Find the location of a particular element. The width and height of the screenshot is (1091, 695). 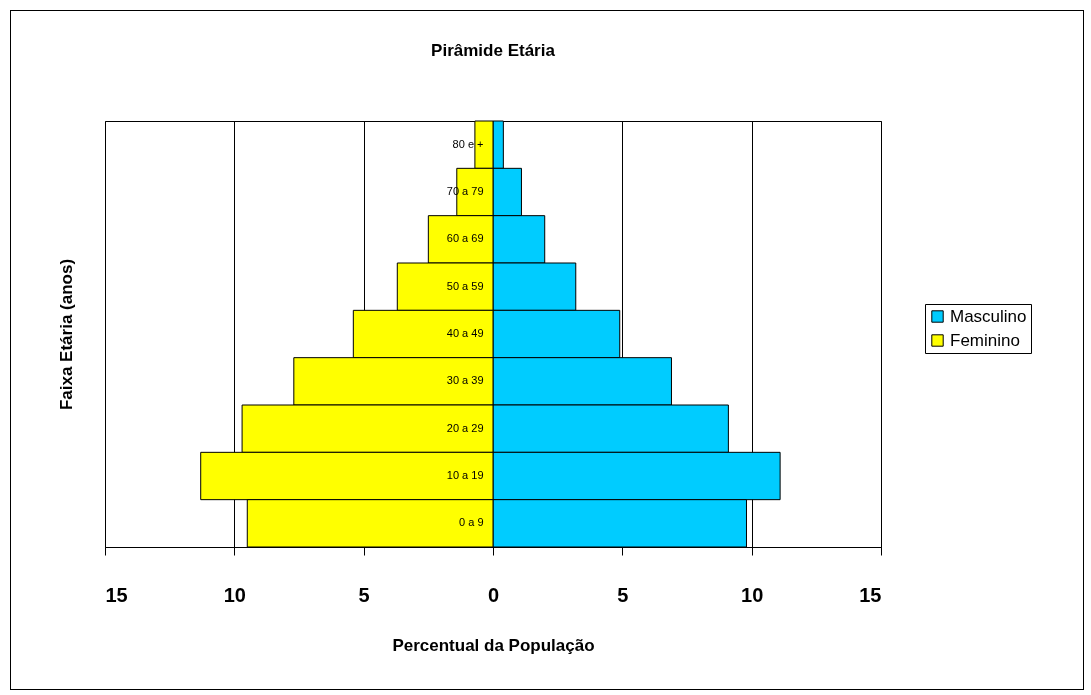

y-tick-label: 20 a 29 is located at coordinates (465, 427).